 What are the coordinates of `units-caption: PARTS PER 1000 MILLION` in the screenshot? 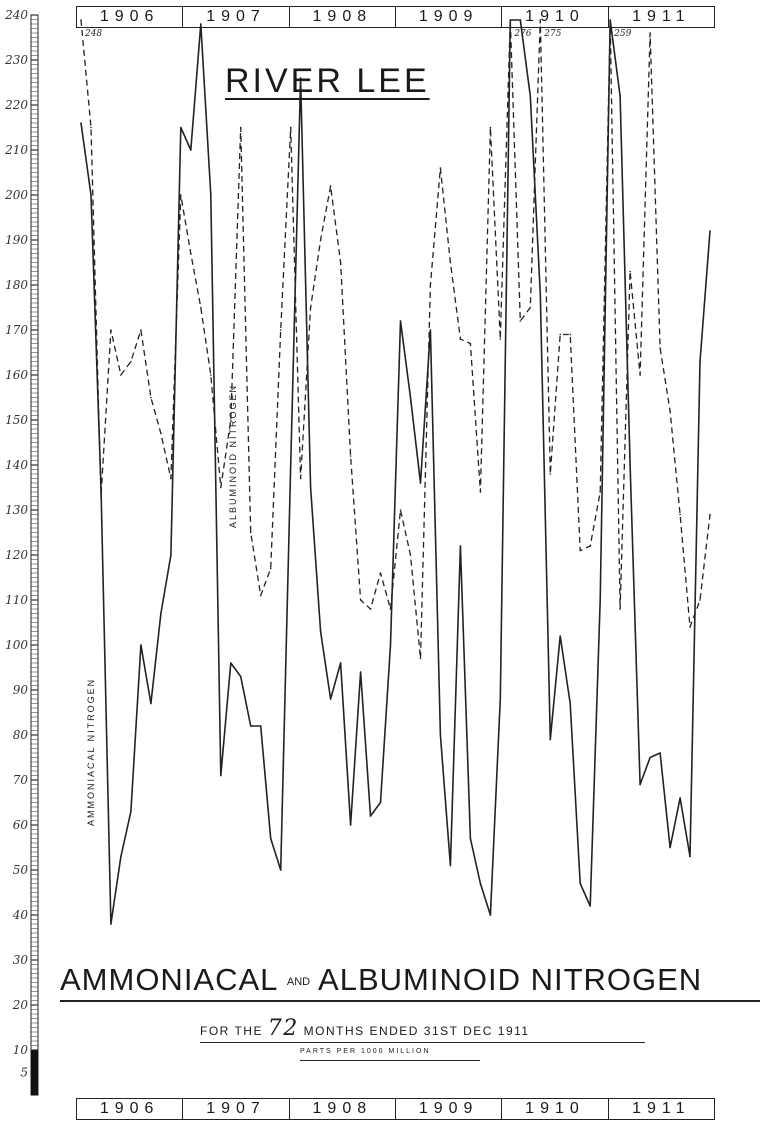 It's located at (365, 1051).